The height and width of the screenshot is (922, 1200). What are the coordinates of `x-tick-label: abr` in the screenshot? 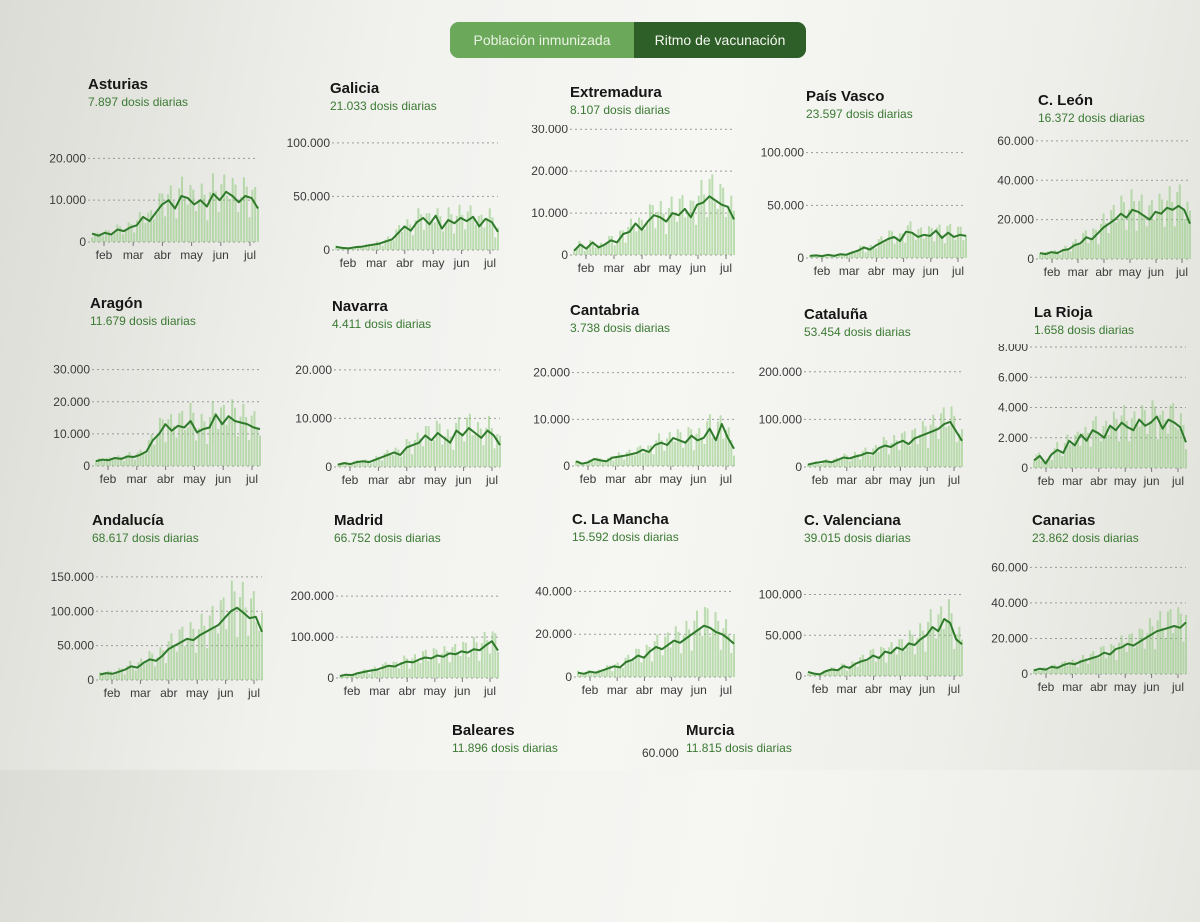 It's located at (407, 691).